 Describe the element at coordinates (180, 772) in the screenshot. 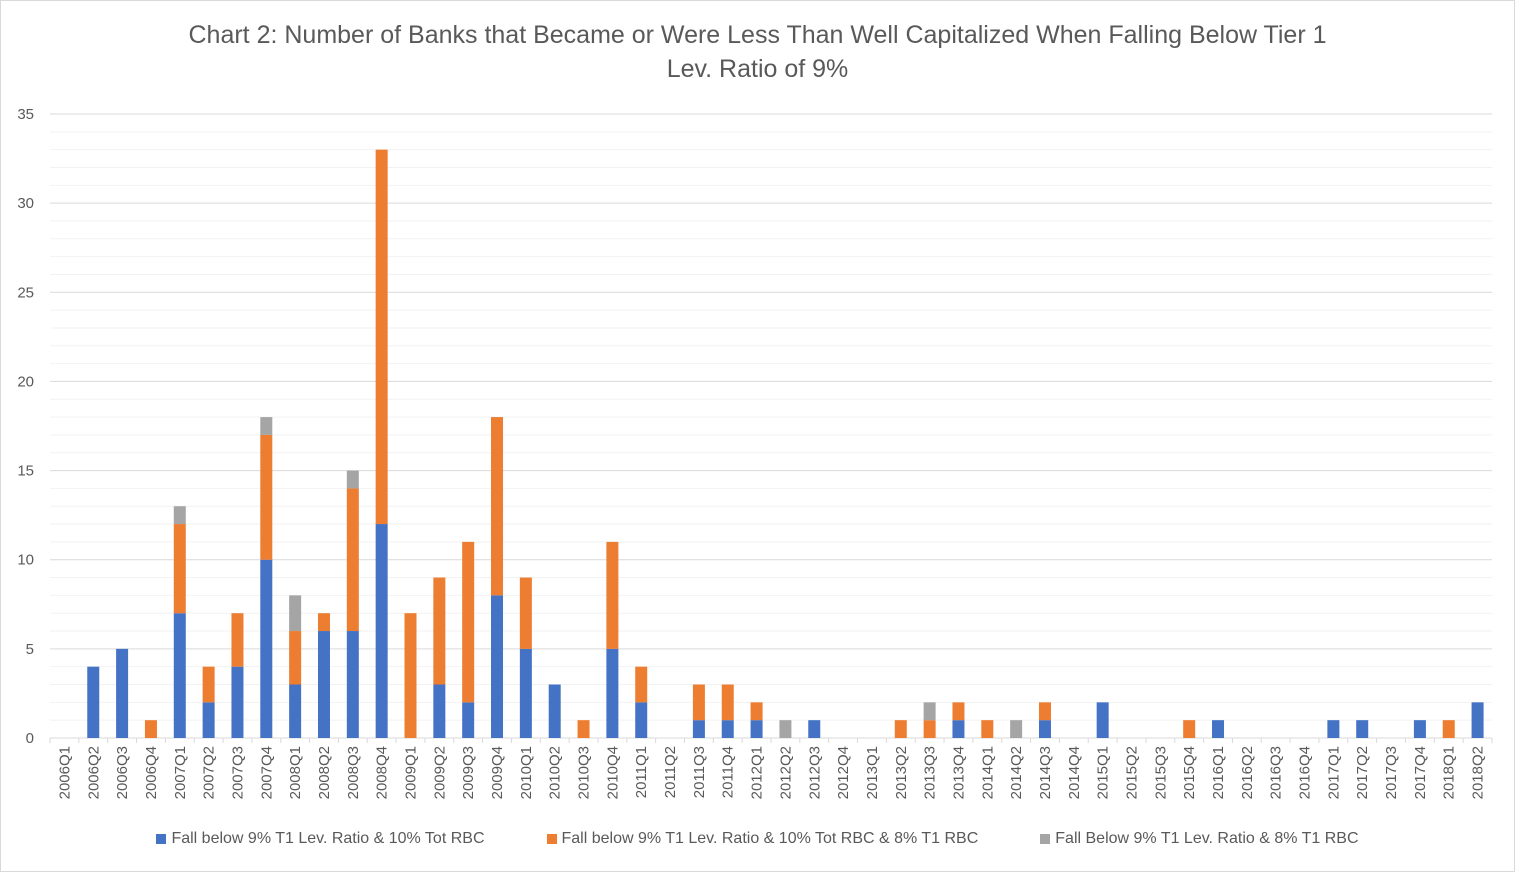

I see `x-tick-label: 2007Q1` at that location.